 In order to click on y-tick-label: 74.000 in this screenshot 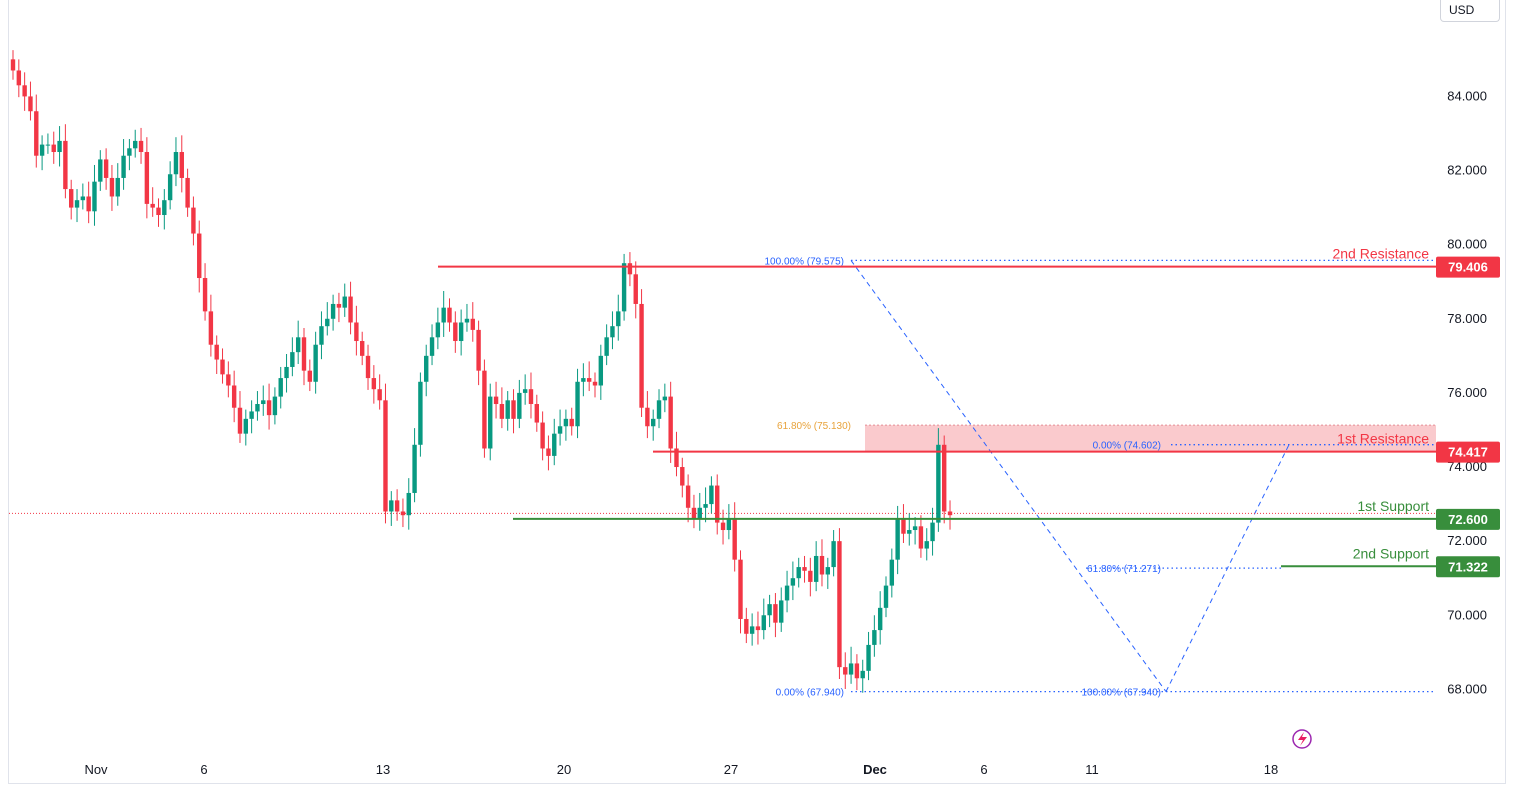, I will do `click(1467, 466)`.